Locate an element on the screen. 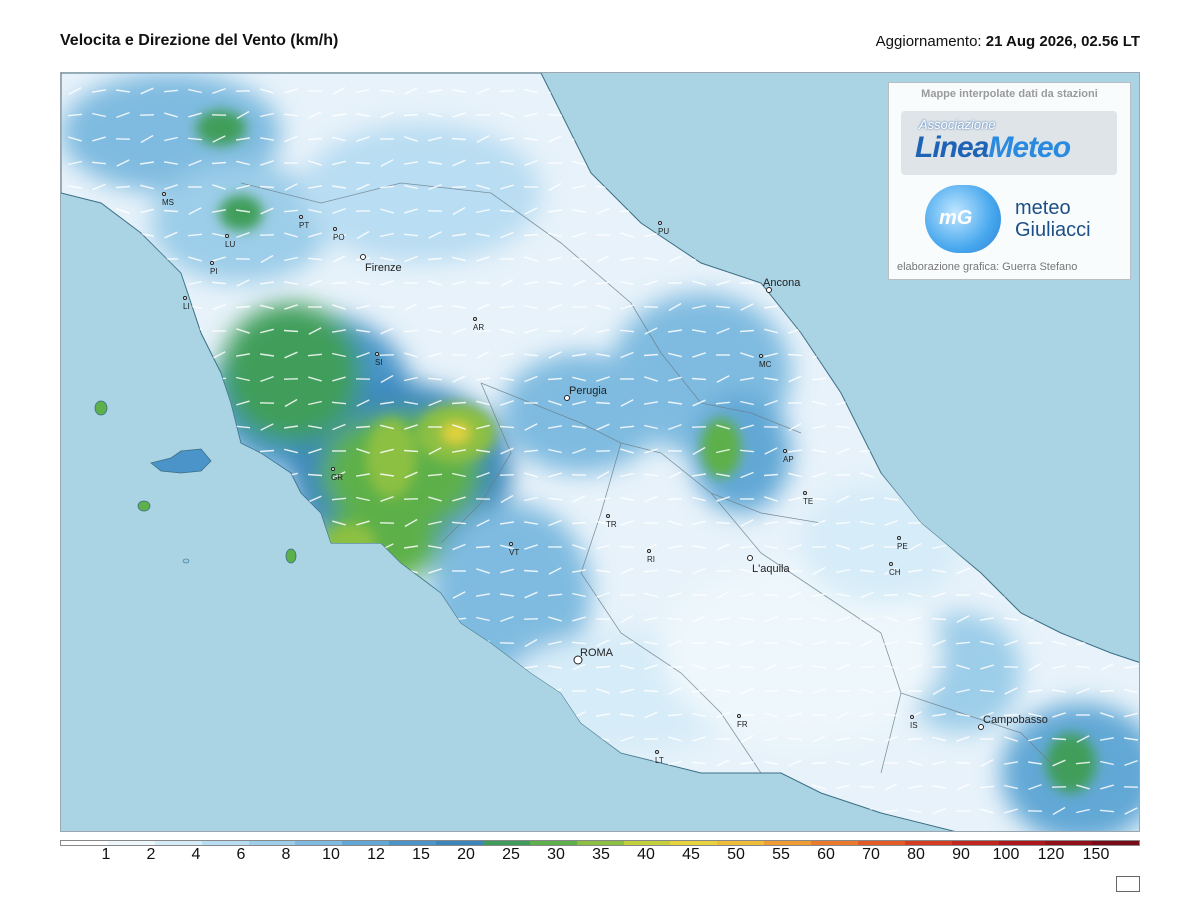  mg-letters: mG is located at coordinates (956, 218).